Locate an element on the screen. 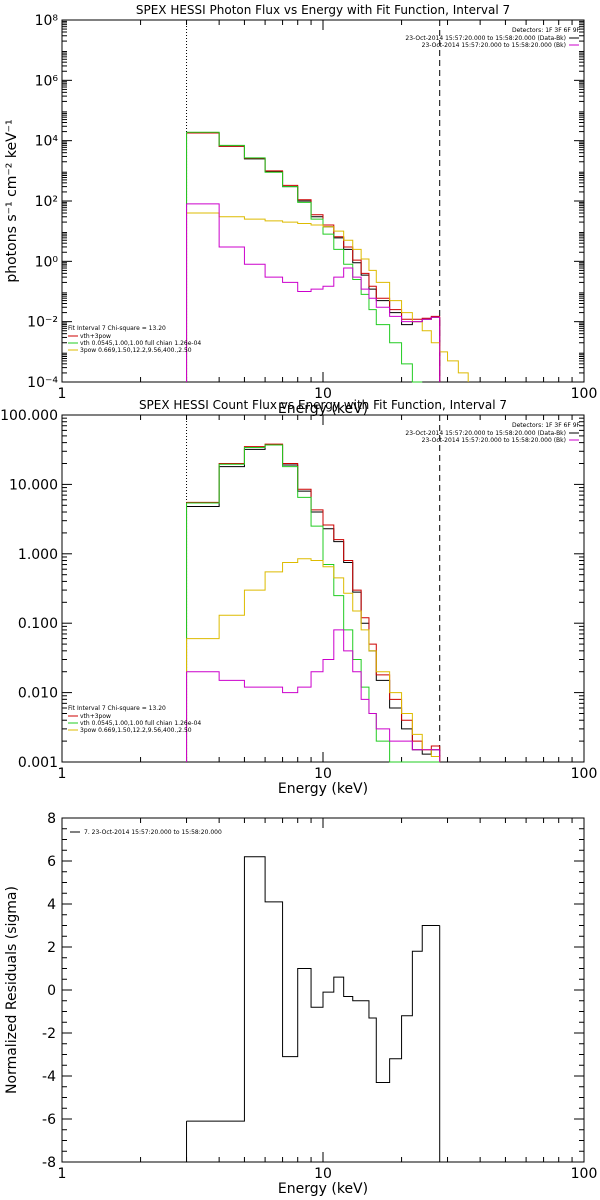  y-tick-label: -6 is located at coordinates (49, 1120).